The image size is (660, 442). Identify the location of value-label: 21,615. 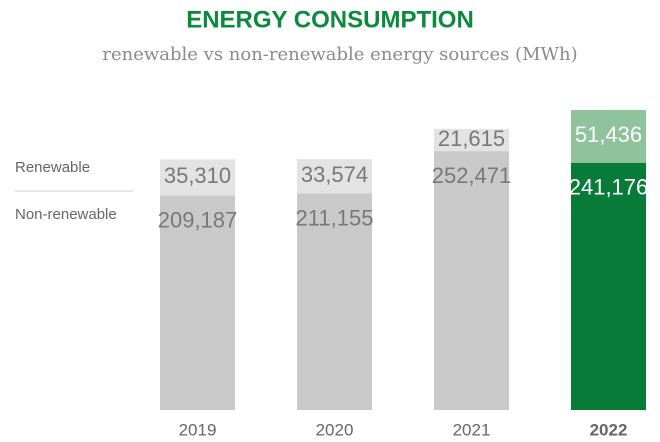
(471, 138).